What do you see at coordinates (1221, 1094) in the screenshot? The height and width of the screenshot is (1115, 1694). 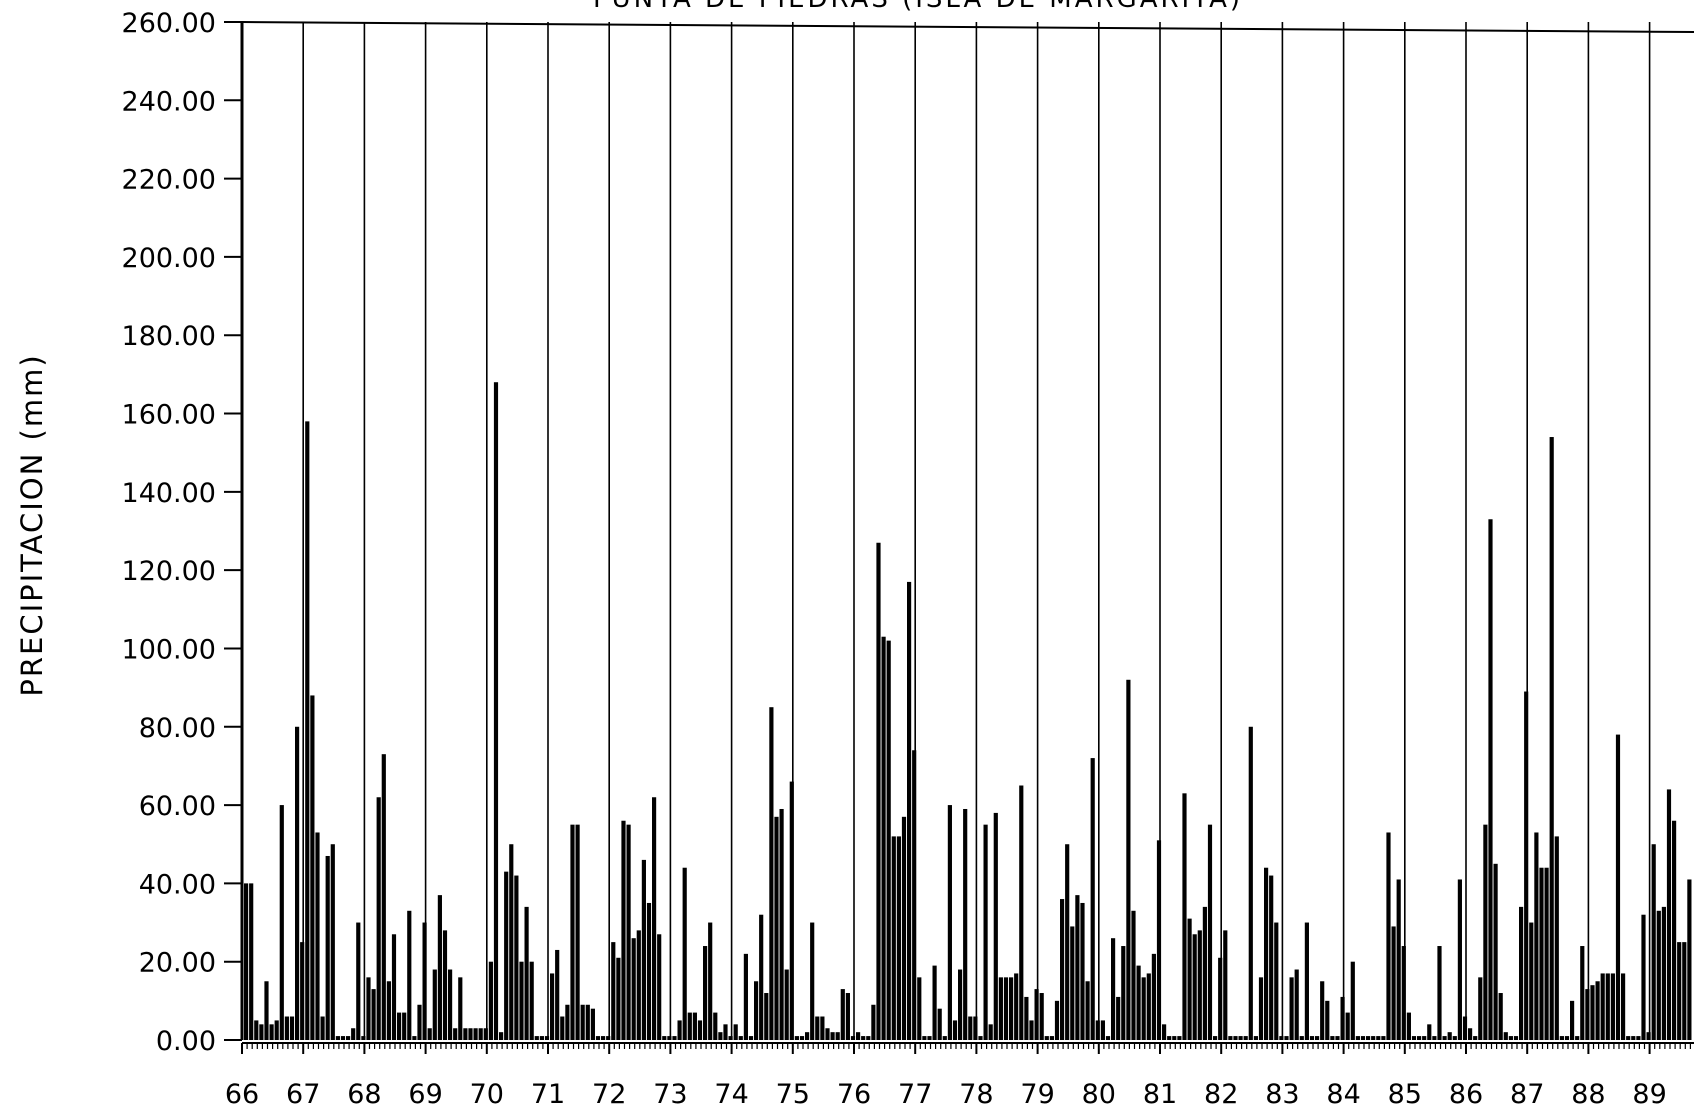 I see `x-tick-label: 82` at bounding box center [1221, 1094].